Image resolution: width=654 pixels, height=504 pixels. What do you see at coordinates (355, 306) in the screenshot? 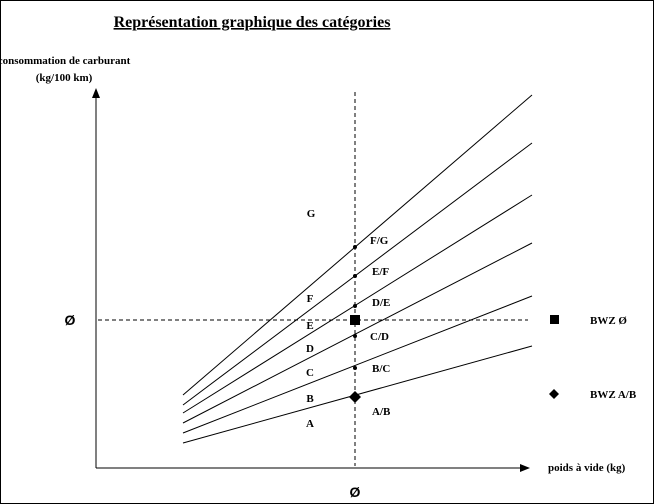
I see `de-boundary-point-icon` at bounding box center [355, 306].